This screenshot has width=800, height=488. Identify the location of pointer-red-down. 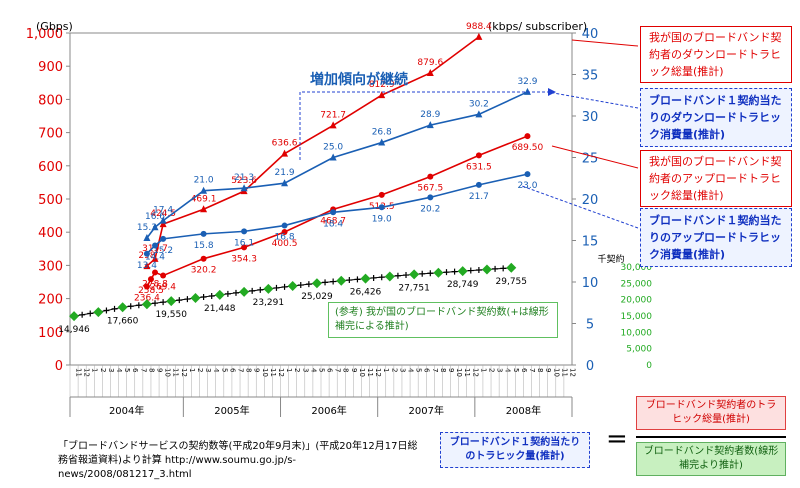
(605, 43).